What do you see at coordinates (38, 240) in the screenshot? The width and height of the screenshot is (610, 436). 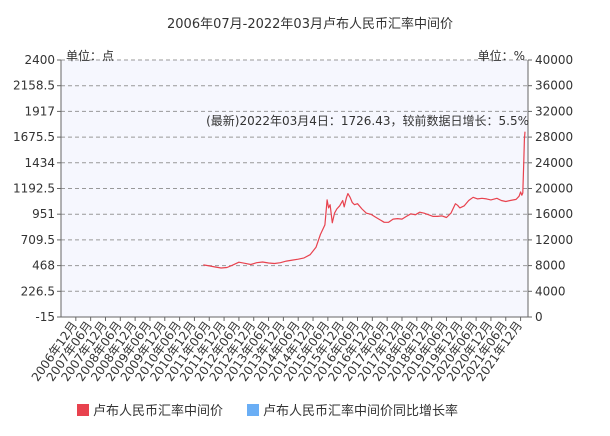 I see `y-left-tick-label: 709.5` at bounding box center [38, 240].